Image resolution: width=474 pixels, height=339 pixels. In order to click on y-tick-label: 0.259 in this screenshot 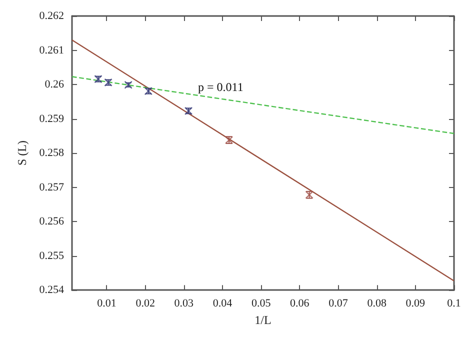, I will do `click(51, 118)`.